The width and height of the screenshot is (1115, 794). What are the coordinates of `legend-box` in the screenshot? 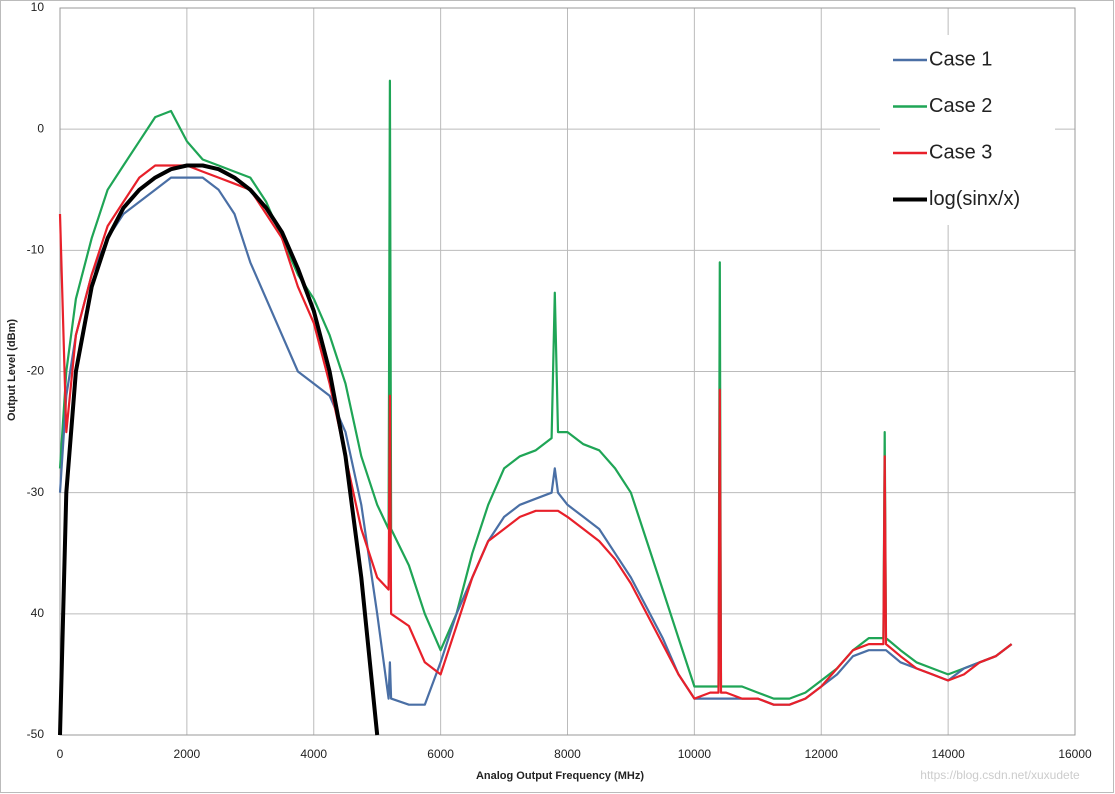 It's located at (967, 130).